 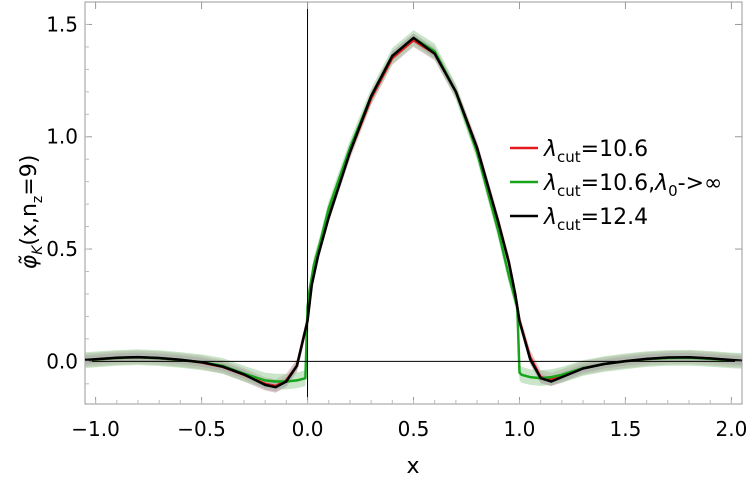 What do you see at coordinates (95, 429) in the screenshot?
I see `x-tick-label-0: −1.0` at bounding box center [95, 429].